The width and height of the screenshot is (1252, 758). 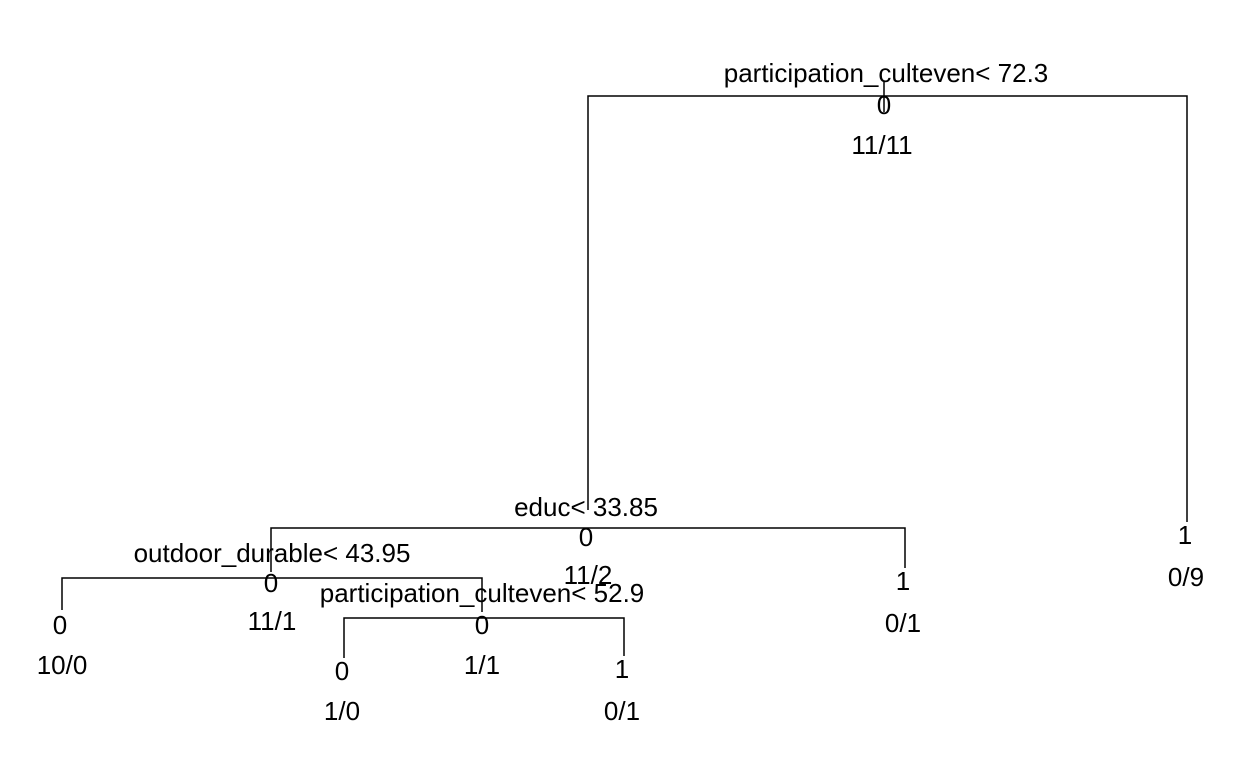 What do you see at coordinates (60, 625) in the screenshot?
I see `leaf-a-class: 0` at bounding box center [60, 625].